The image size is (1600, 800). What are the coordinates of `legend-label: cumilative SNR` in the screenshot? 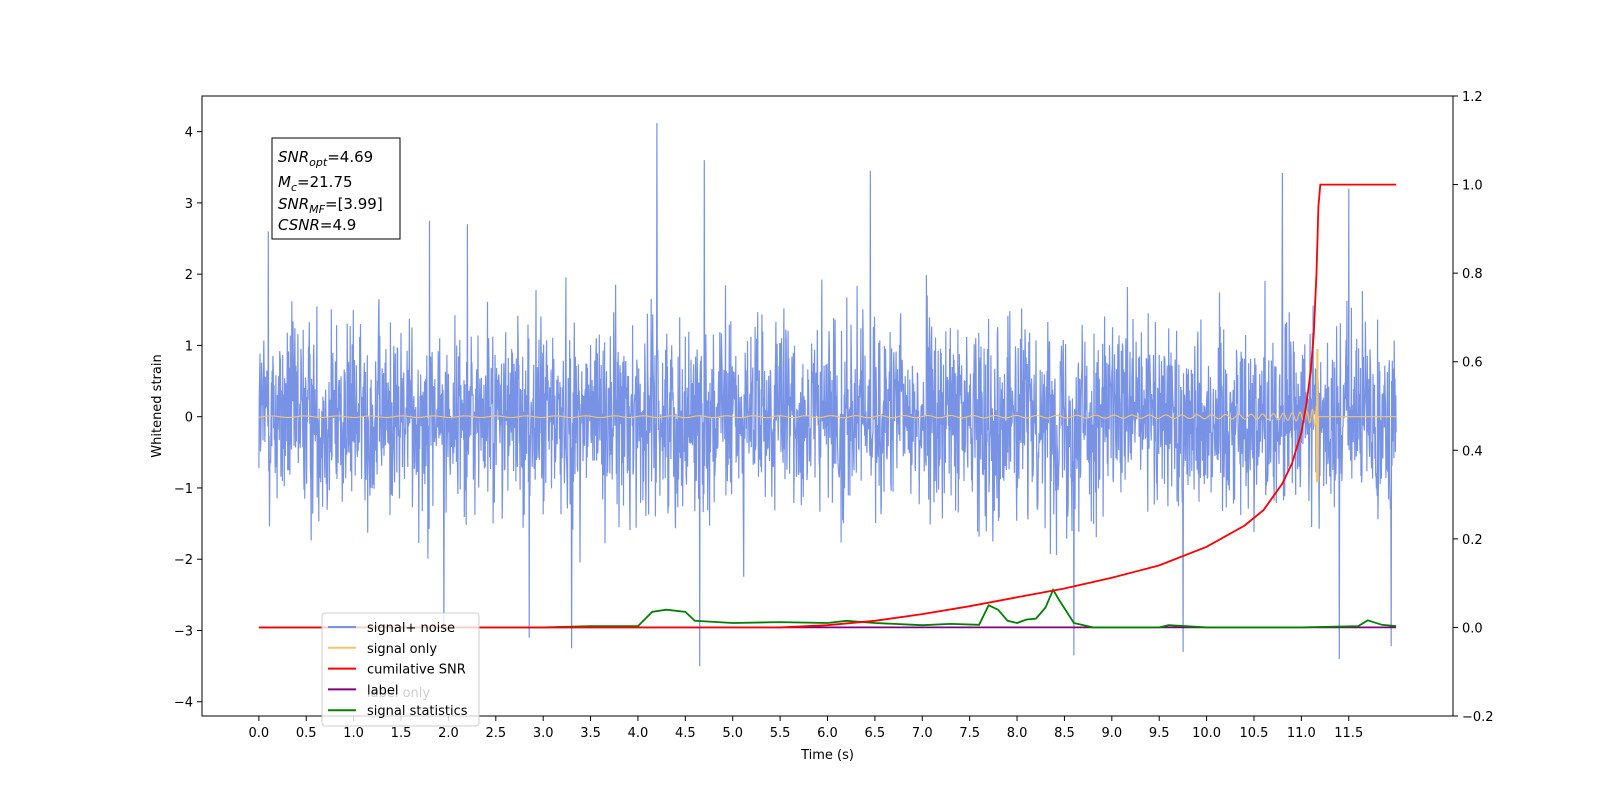 It's located at (416, 670).